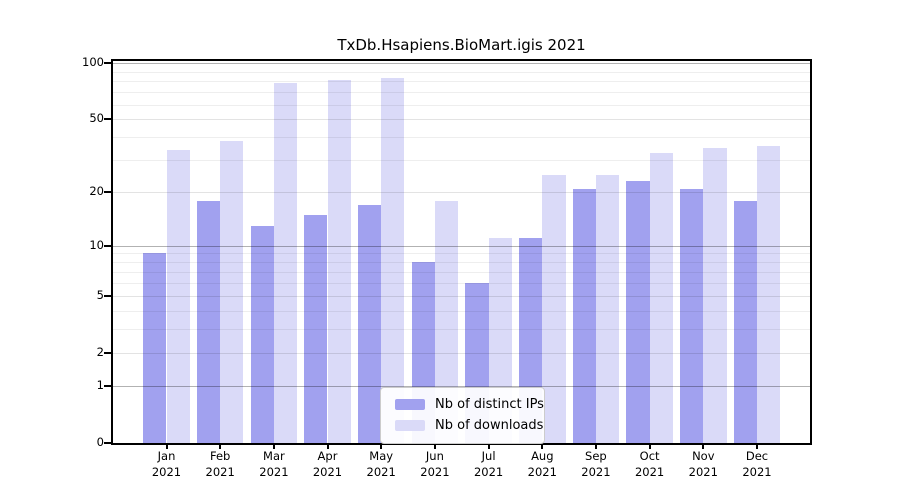 Image resolution: width=900 pixels, height=500 pixels. I want to click on x-tick-label: Feb 2021, so click(220, 464).